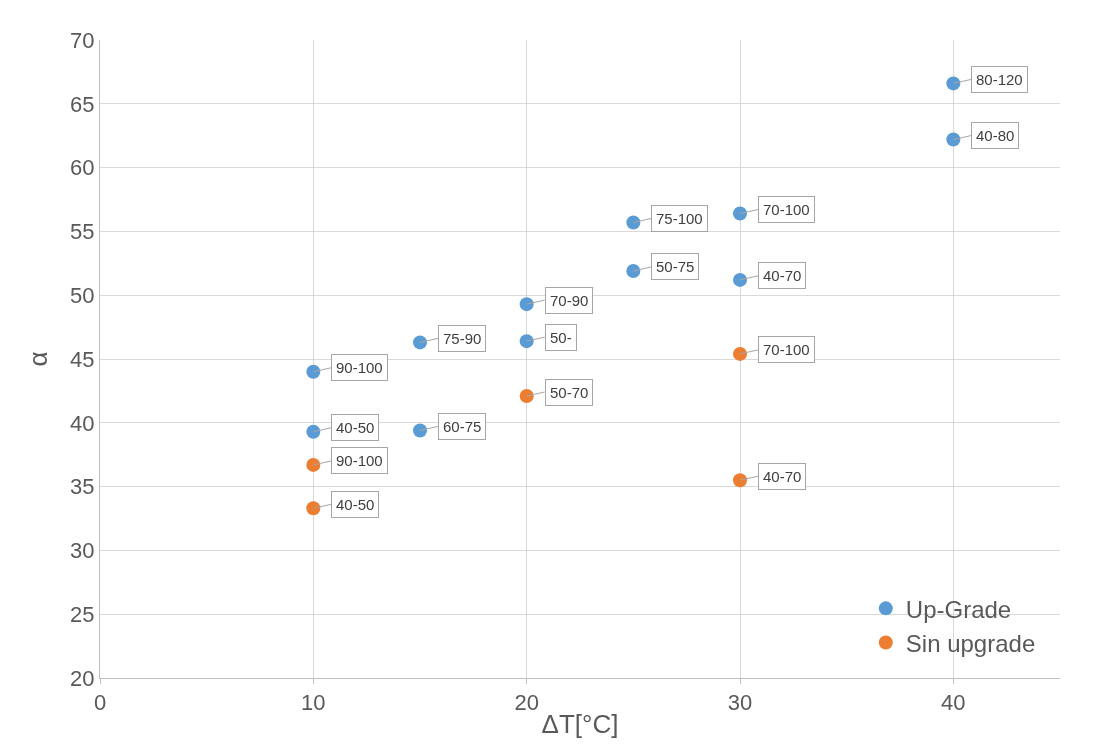  I want to click on y-tick-label: 35, so click(82, 487).